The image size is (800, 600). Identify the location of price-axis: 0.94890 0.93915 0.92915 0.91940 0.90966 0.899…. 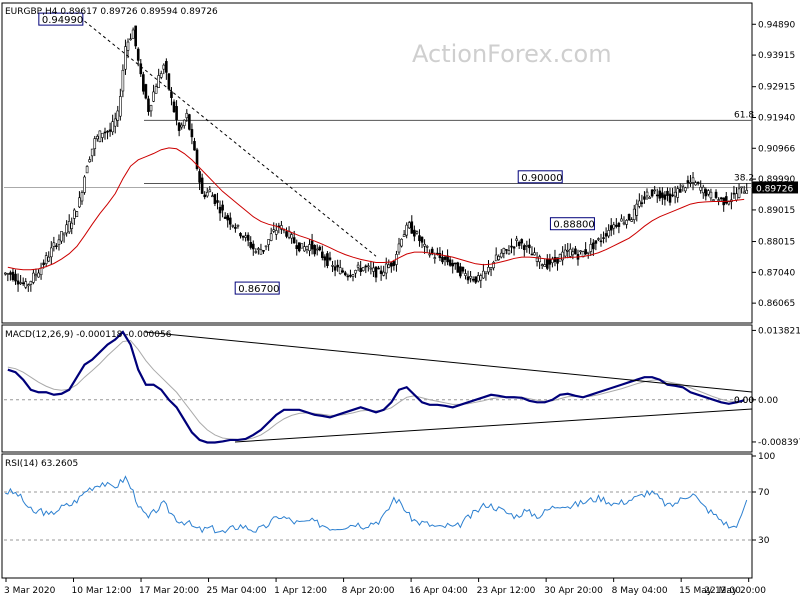
(775, 164).